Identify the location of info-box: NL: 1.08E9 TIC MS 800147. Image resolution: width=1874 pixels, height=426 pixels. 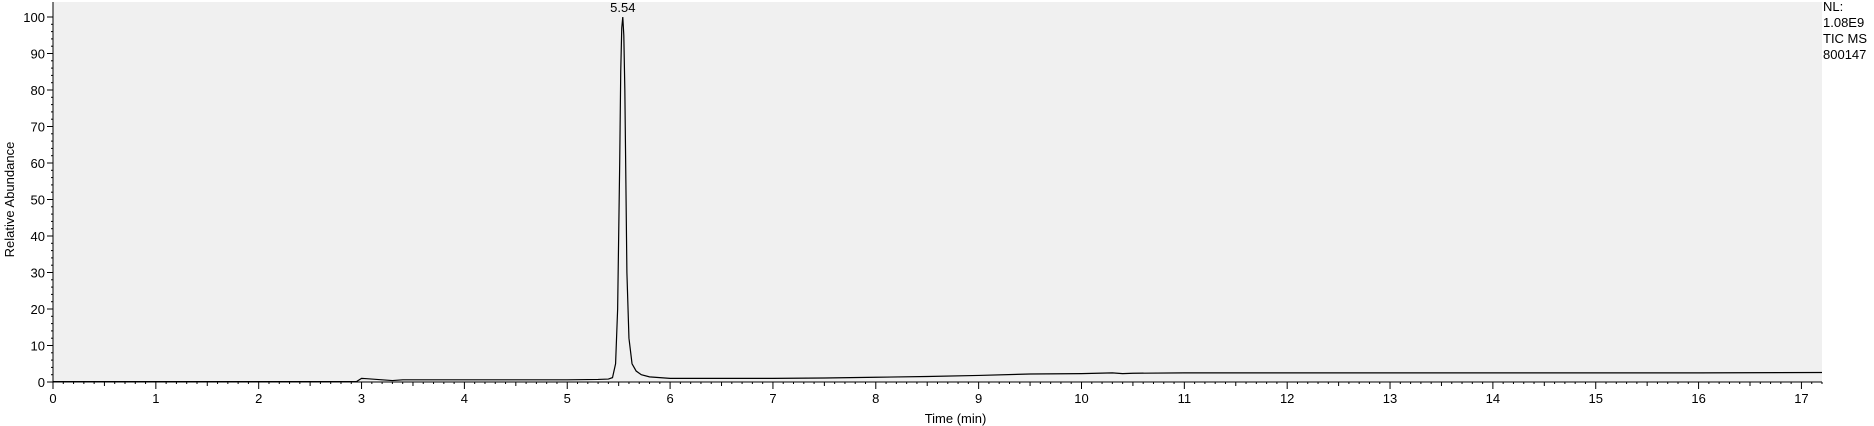
(1845, 31).